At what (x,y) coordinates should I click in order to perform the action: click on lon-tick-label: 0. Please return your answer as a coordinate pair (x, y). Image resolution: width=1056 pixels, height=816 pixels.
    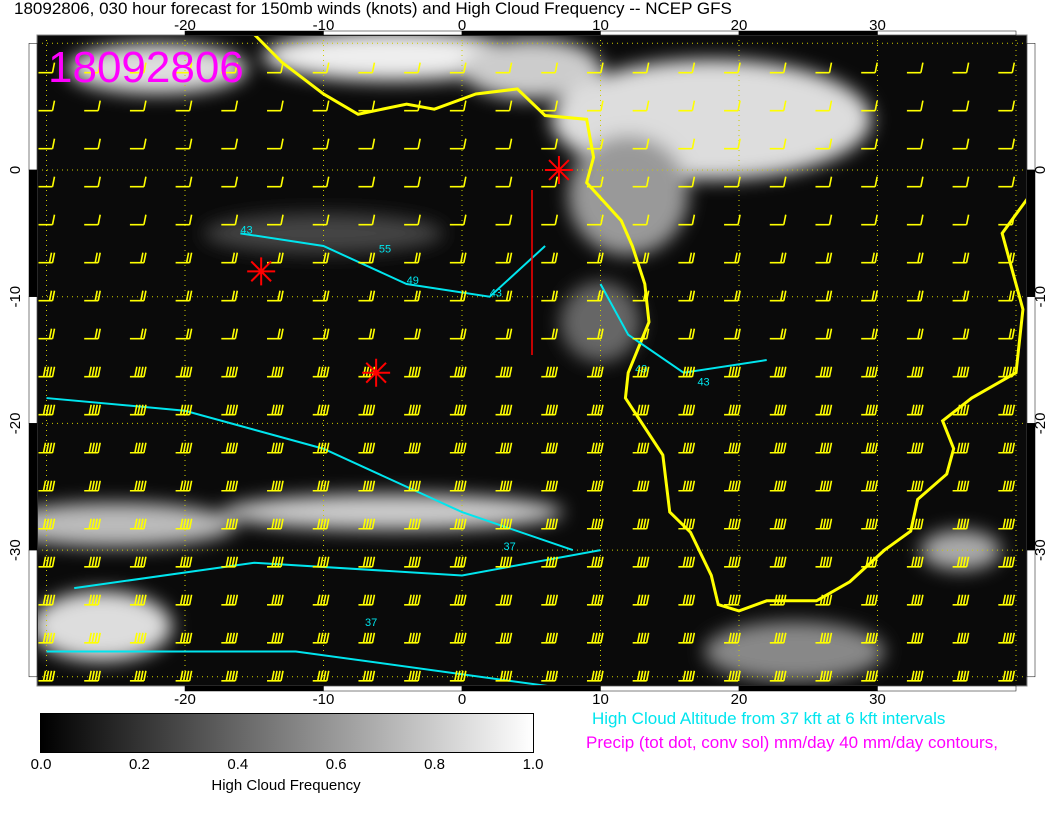
    Looking at the image, I should click on (462, 698).